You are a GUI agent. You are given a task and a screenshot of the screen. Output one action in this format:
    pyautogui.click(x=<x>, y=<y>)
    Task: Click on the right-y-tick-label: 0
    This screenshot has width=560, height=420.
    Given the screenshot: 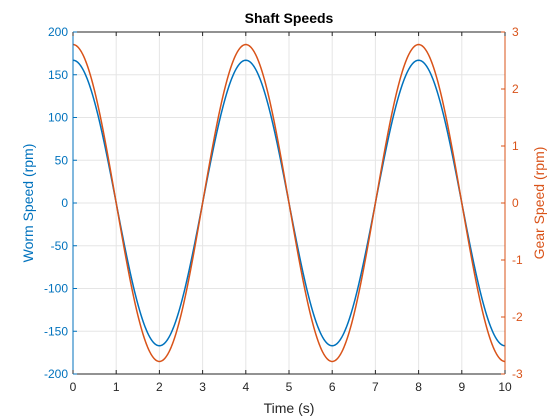 What is the action you would take?
    pyautogui.click(x=515, y=203)
    